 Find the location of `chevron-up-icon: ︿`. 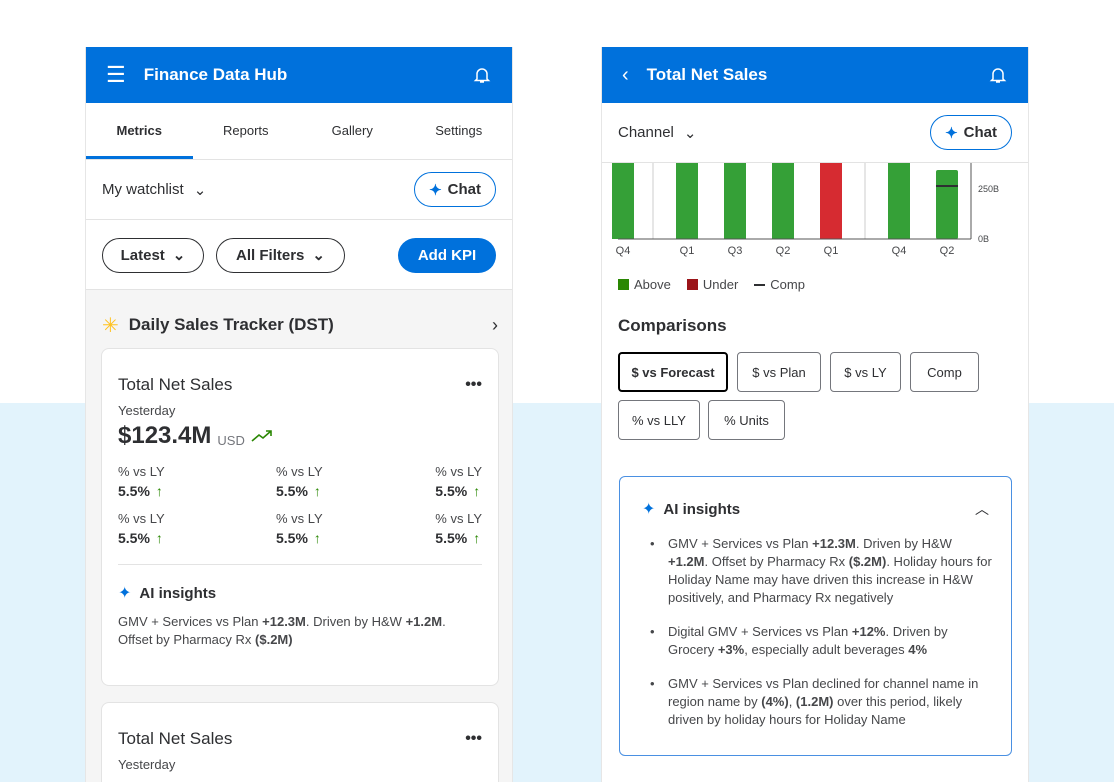

chevron-up-icon: ︿ is located at coordinates (982, 509).